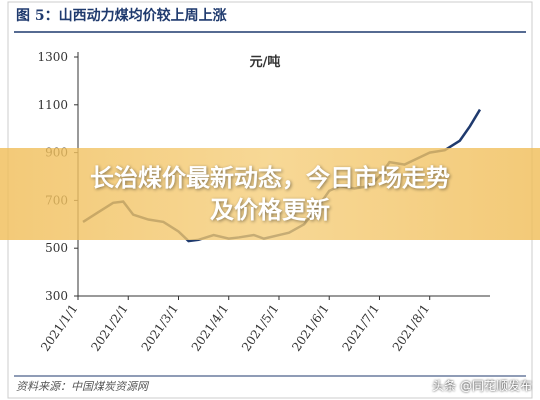 This screenshot has width=540, height=400. I want to click on banner-line: 及价格更新, so click(270, 210).